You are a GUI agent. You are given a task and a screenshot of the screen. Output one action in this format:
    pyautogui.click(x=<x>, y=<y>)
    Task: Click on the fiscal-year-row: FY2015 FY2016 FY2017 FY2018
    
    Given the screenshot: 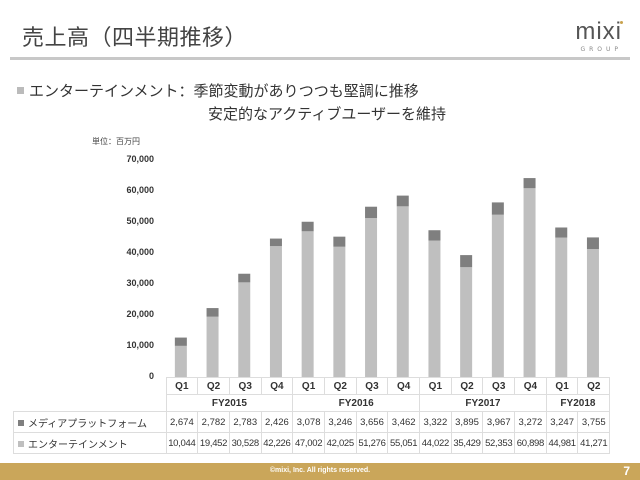 What is the action you would take?
    pyautogui.click(x=312, y=403)
    